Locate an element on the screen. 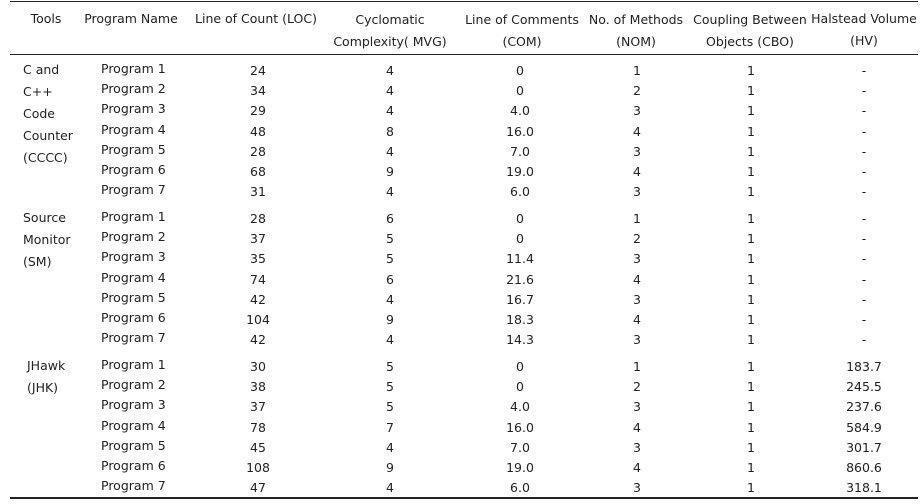  mvg-cell: 6 is located at coordinates (390, 279).